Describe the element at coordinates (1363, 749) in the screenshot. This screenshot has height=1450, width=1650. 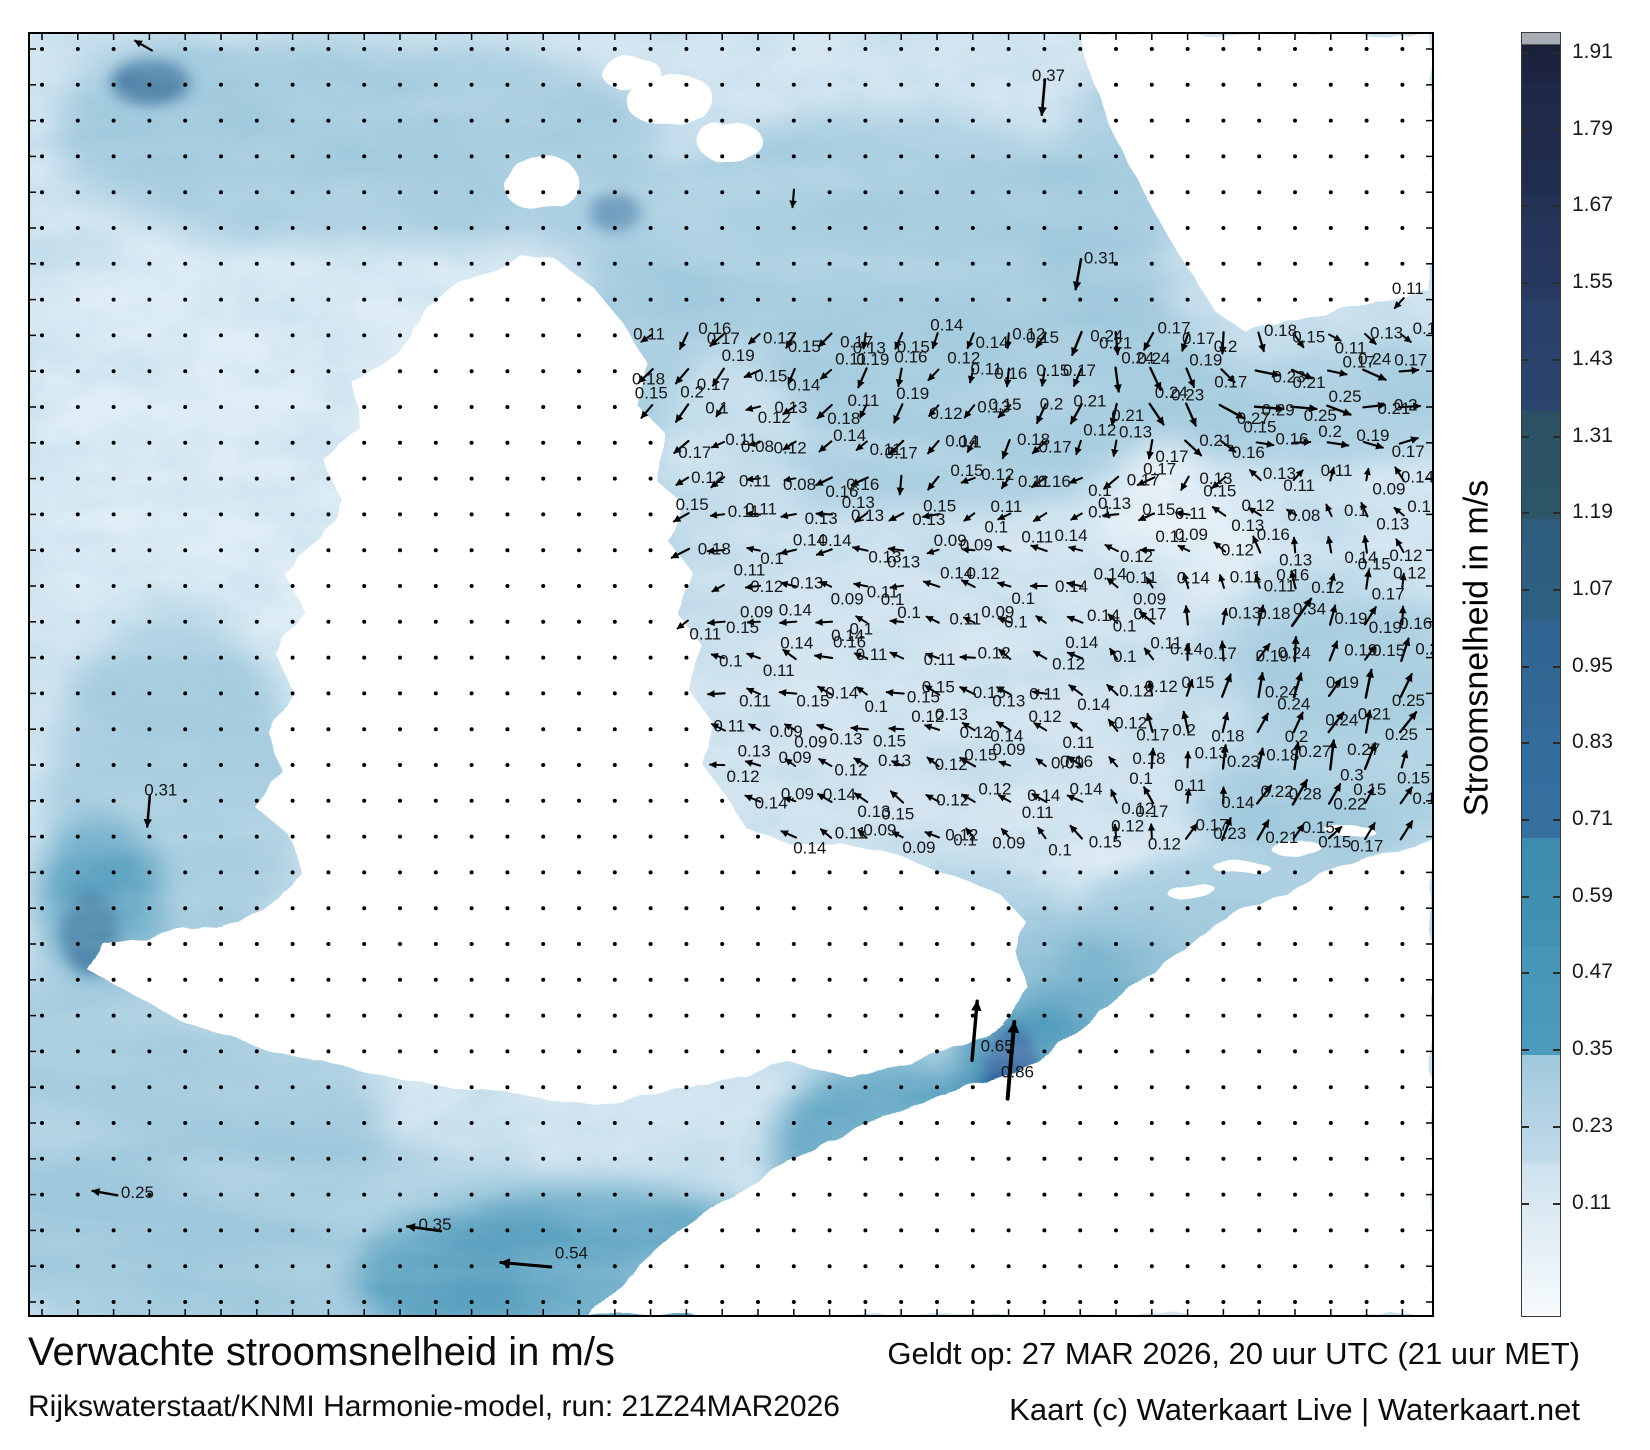
I see `svg-text: 0.27` at that location.